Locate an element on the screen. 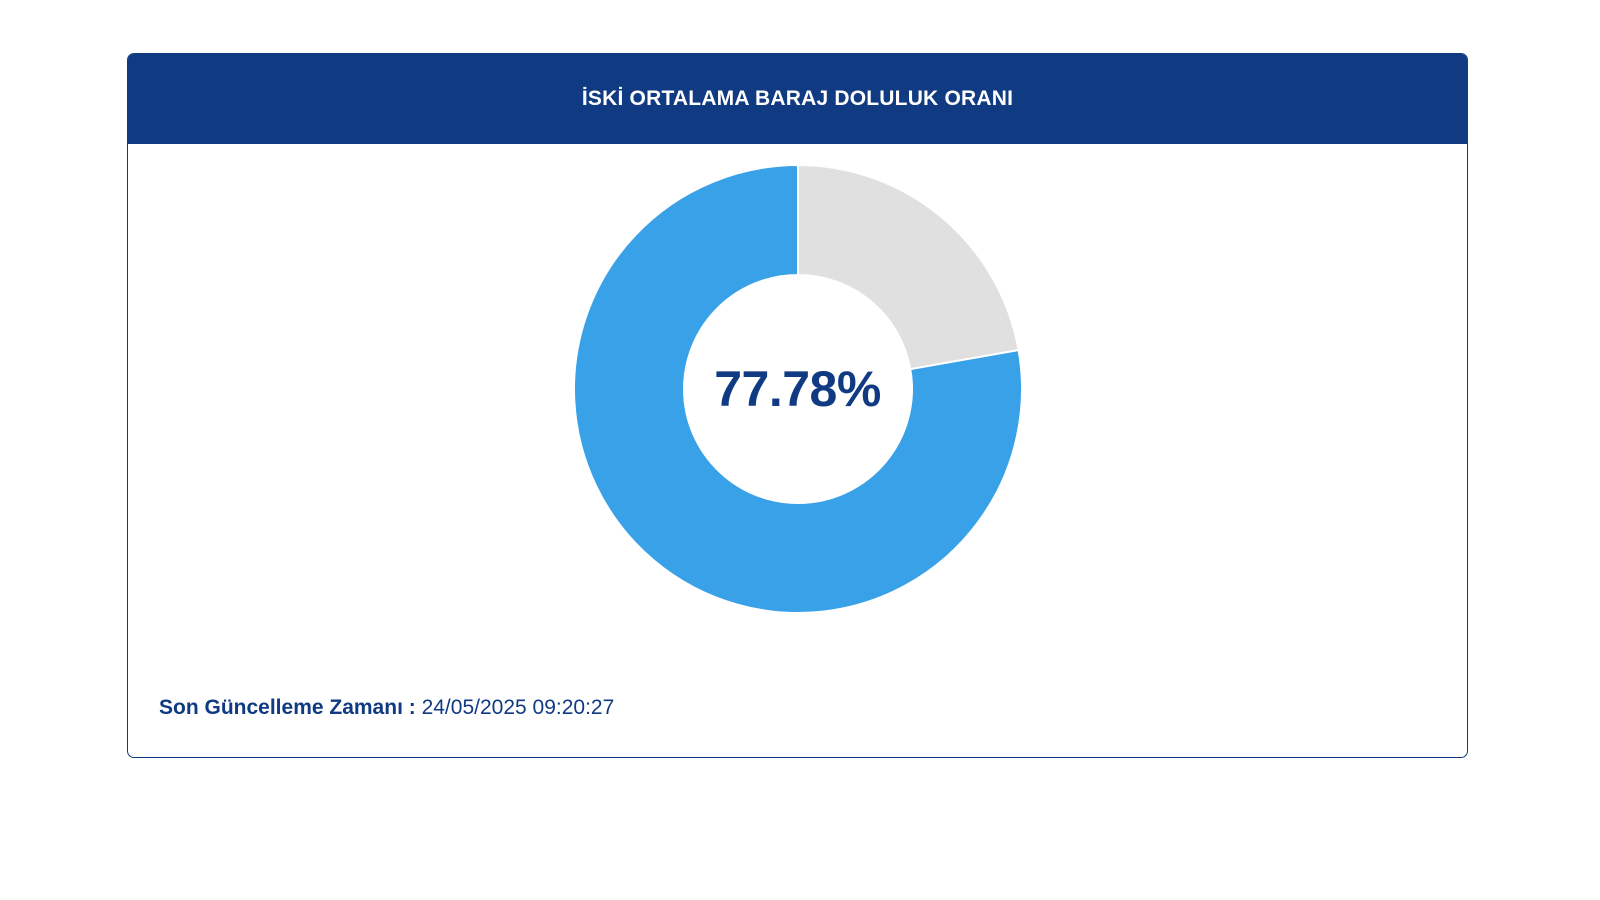  last-update-value: 24/05/2025 09:20:27 is located at coordinates (518, 707).